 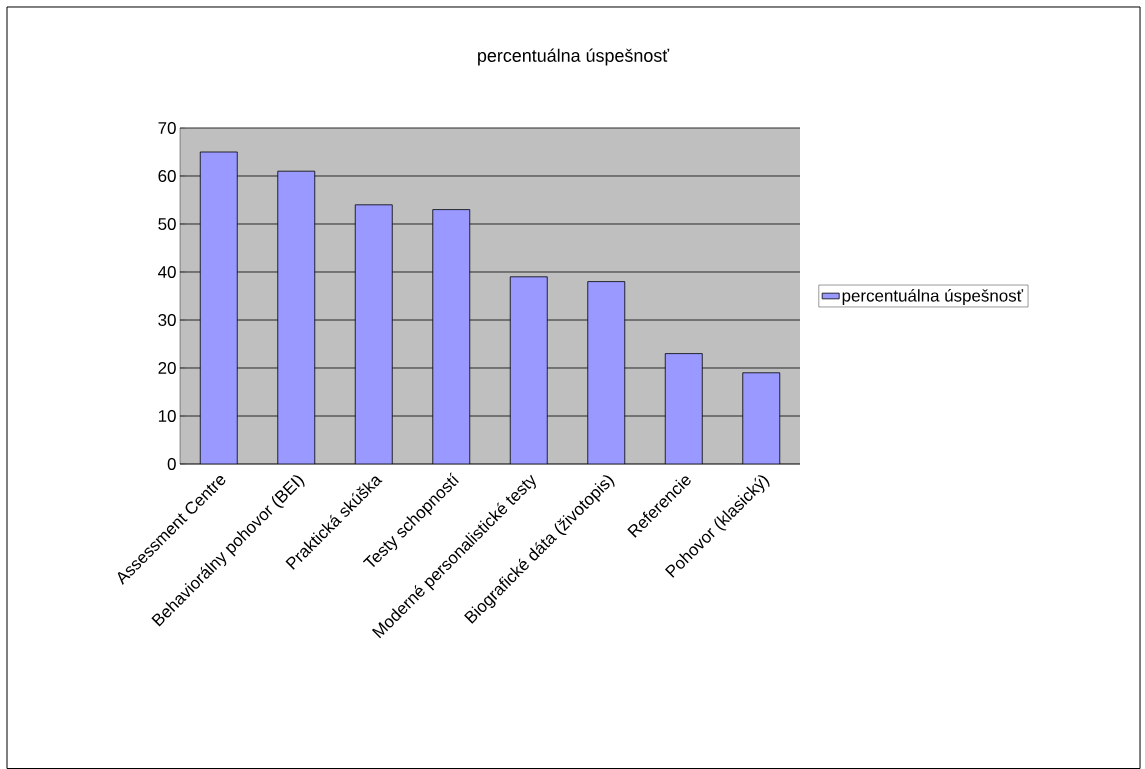 I want to click on y-tick-label: 50, so click(x=167, y=224).